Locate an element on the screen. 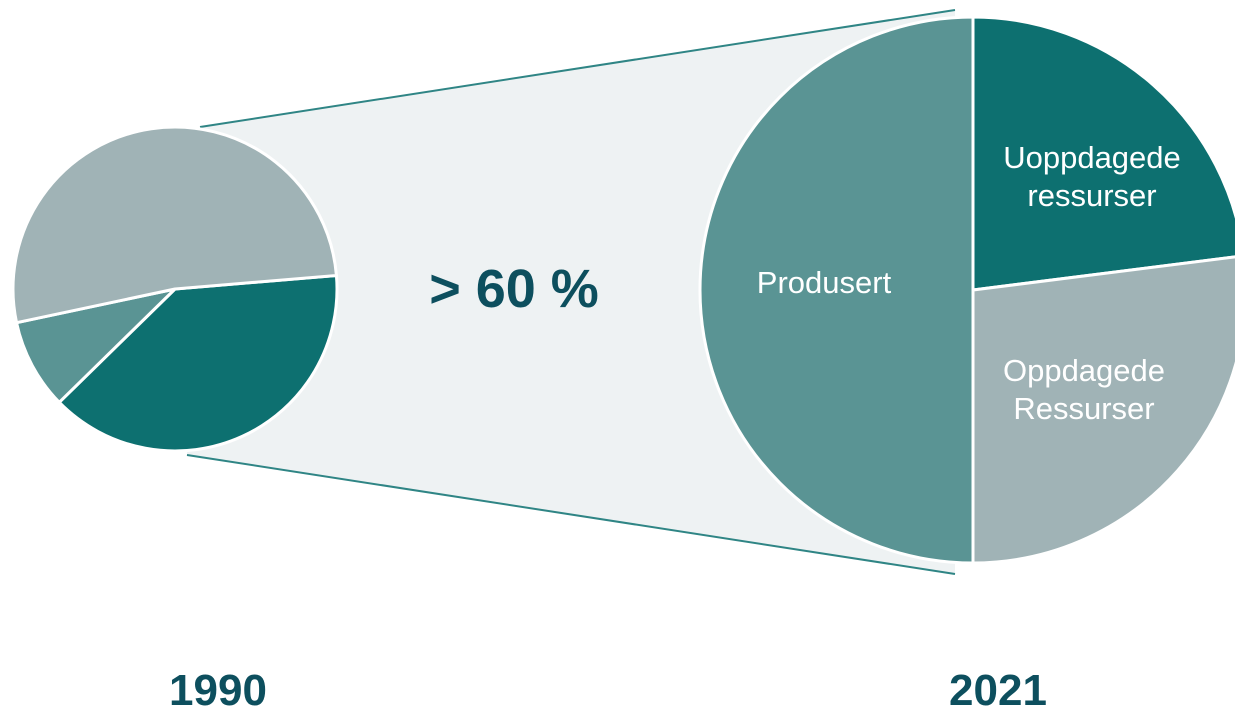  pie-2021-slice-label-0: Produsert is located at coordinates (824, 282).